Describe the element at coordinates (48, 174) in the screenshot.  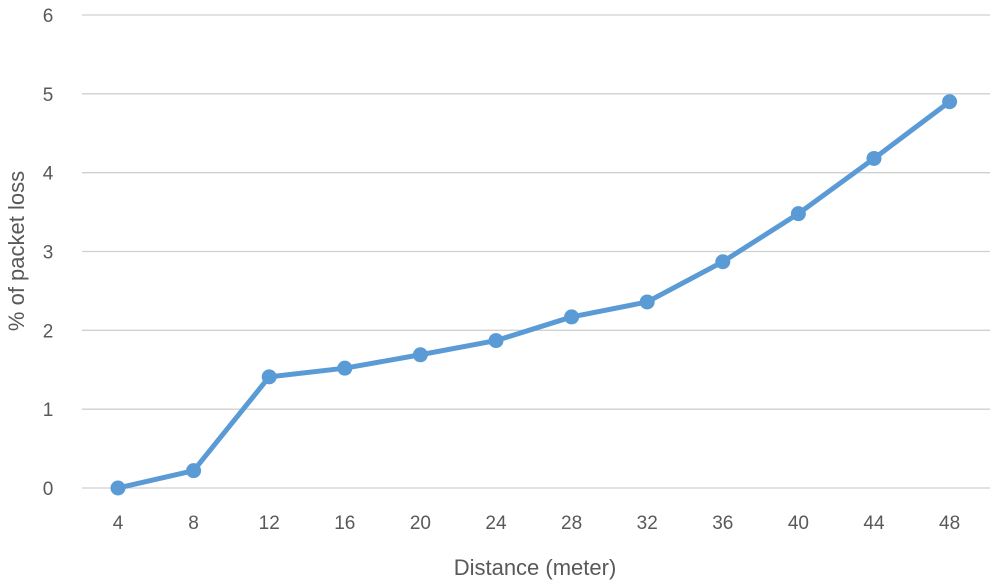
I see `y-tick-label: 4` at that location.